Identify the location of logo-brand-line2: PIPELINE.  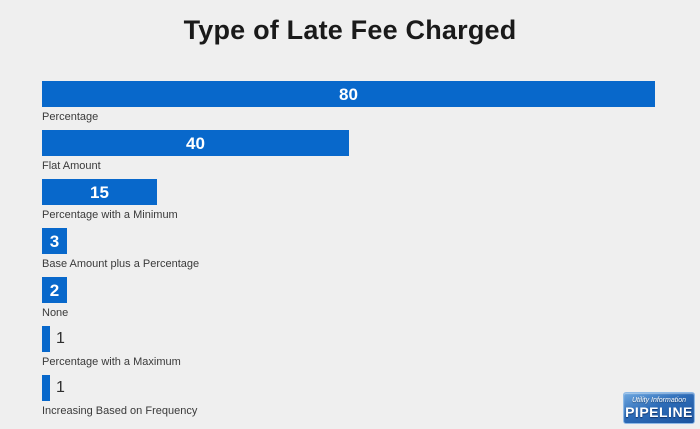
(659, 412).